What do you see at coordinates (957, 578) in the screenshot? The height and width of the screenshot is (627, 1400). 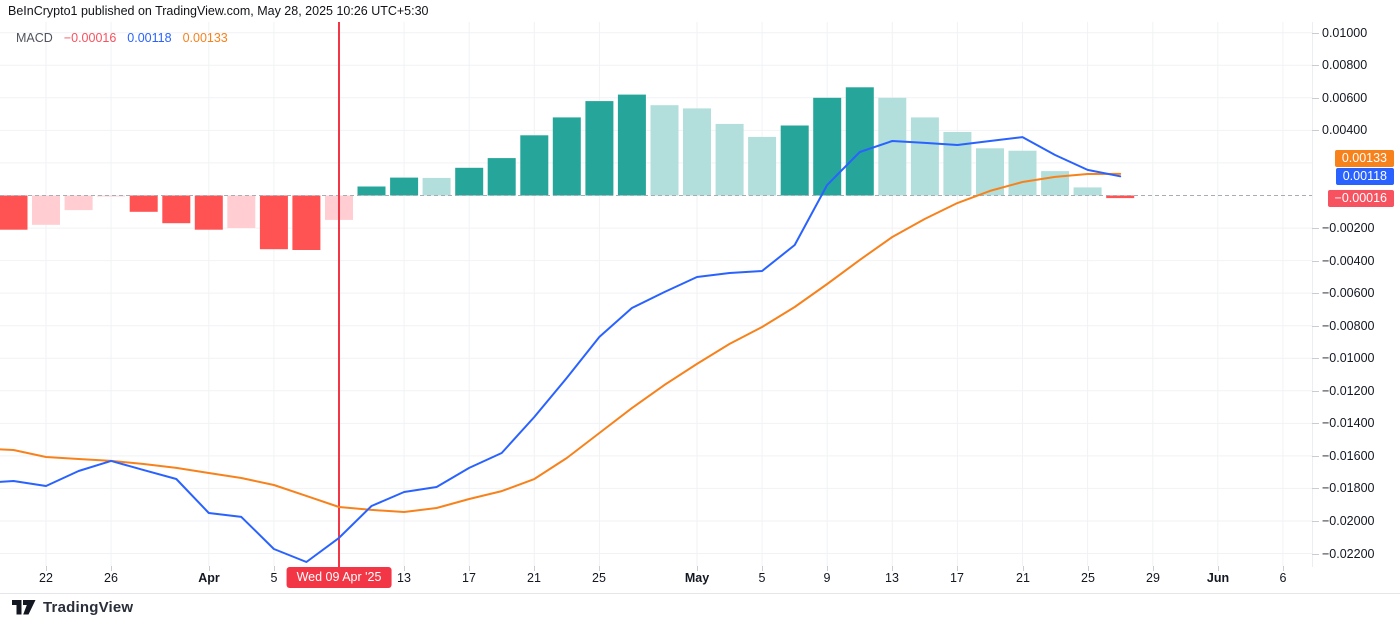 I see `time-tick-label: 17` at bounding box center [957, 578].